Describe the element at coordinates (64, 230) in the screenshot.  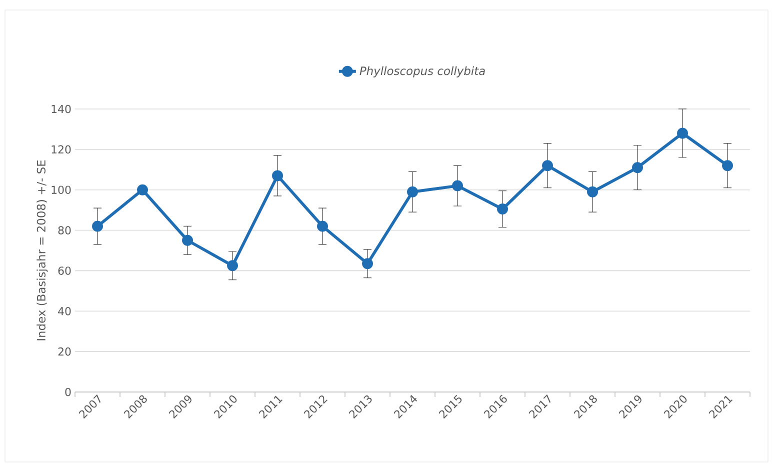
I see `y-tick-label: 80` at that location.